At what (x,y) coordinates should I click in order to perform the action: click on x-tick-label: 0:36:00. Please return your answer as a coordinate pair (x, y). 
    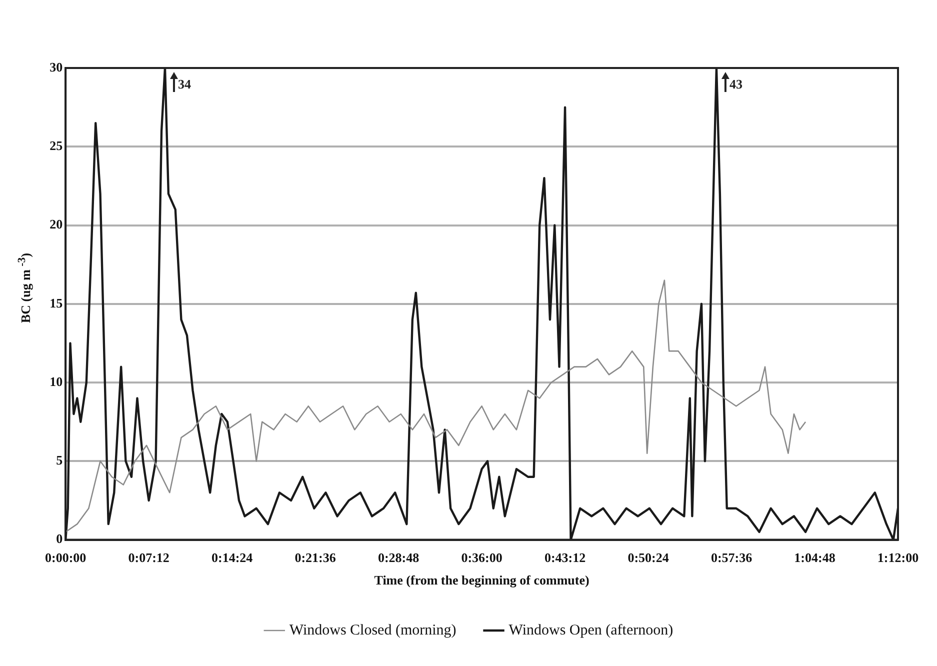
    Looking at the image, I should click on (481, 557).